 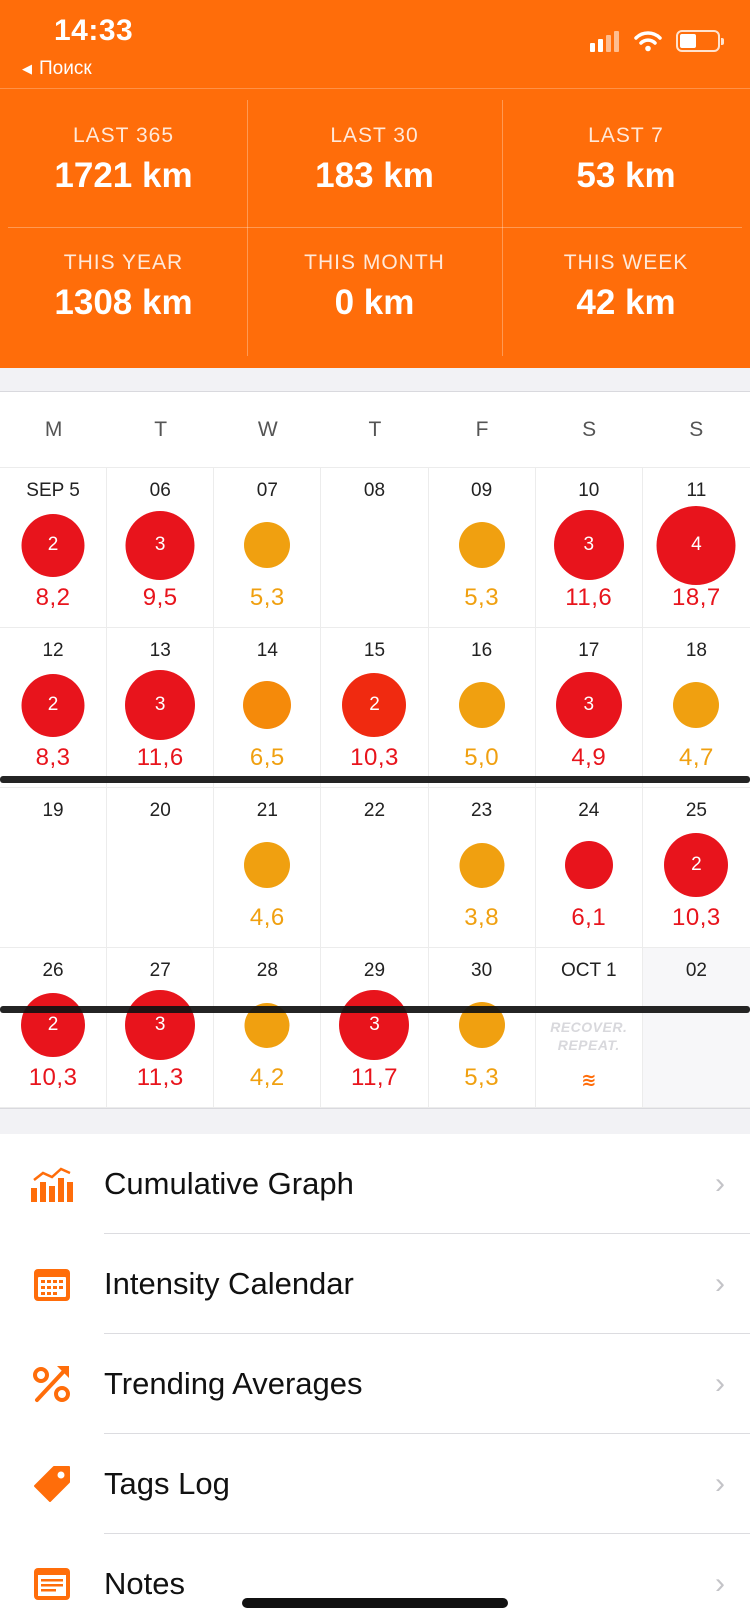 I want to click on weekday-label: T, so click(x=375, y=429).